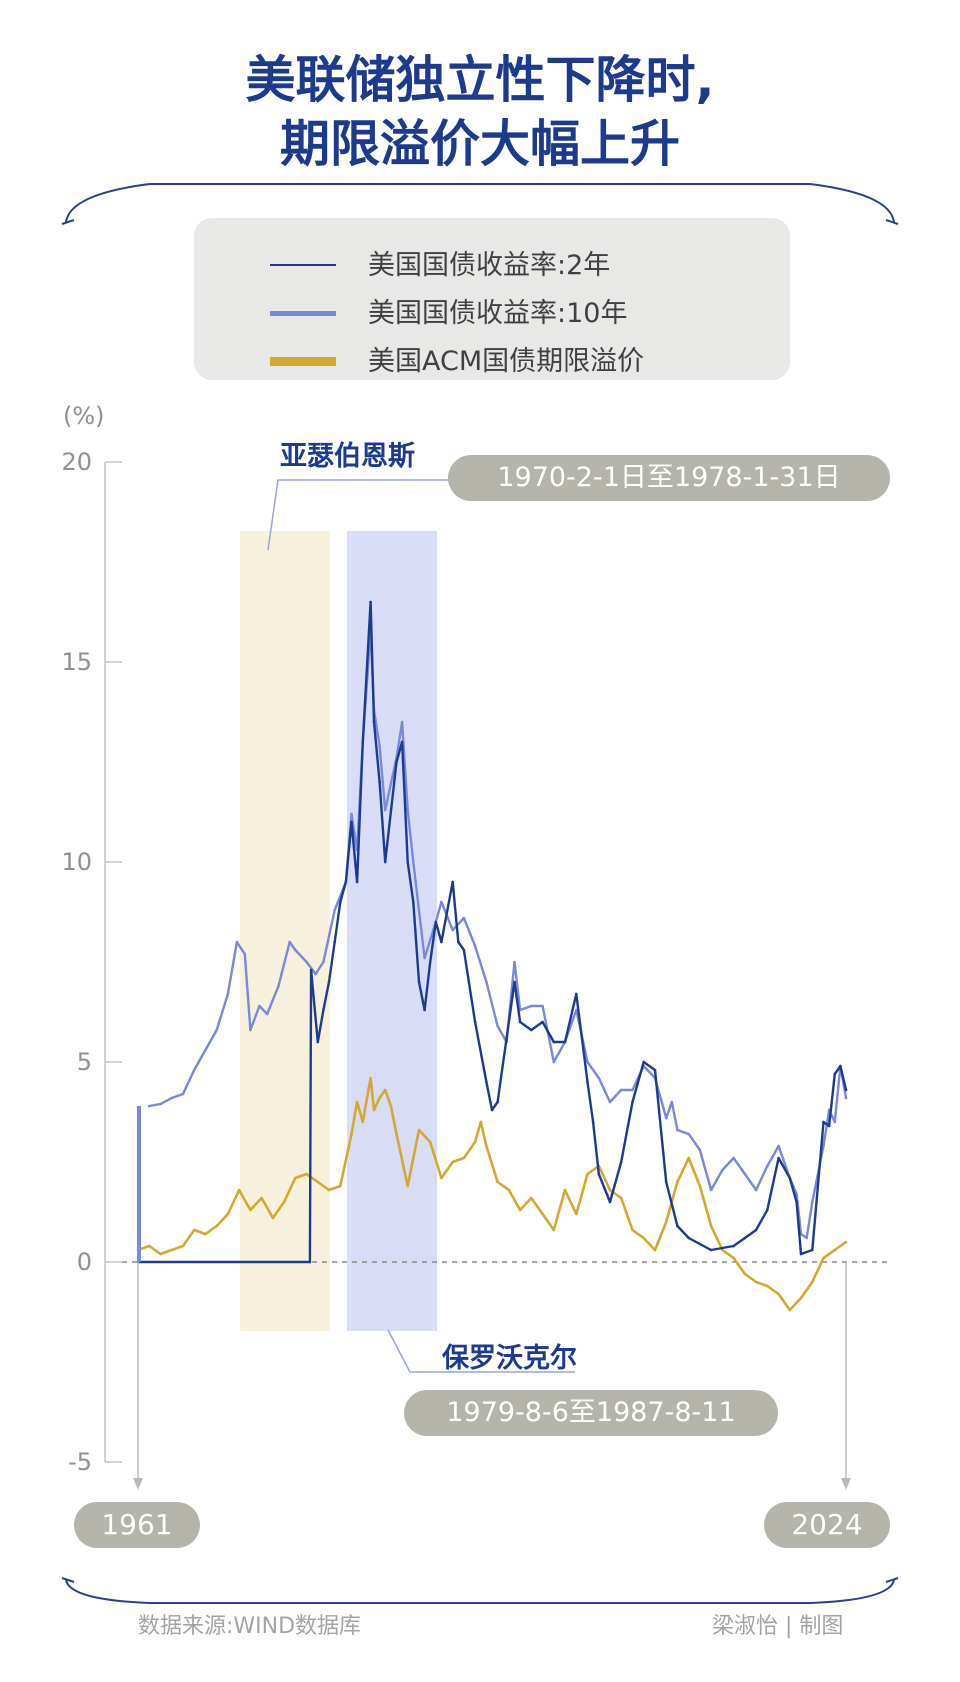 This screenshot has width=960, height=1682. I want to click on page-title: 美联储独立性下降时, 期限溢价大幅上升, so click(480, 112).